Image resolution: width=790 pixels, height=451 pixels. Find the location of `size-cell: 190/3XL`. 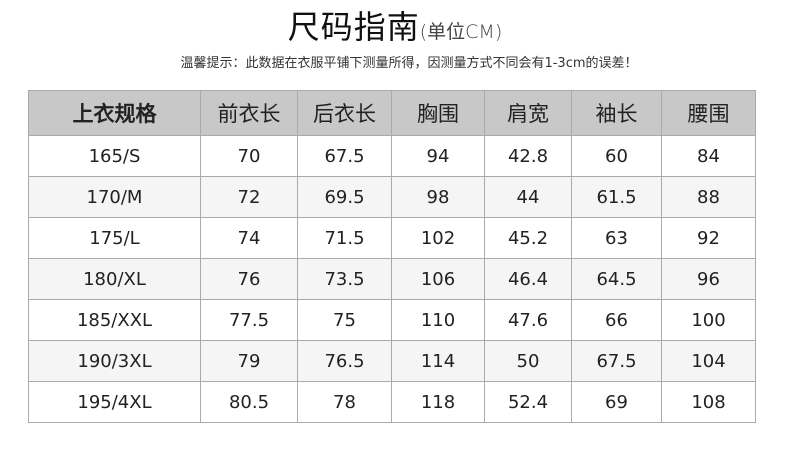

size-cell: 190/3XL is located at coordinates (114, 361).